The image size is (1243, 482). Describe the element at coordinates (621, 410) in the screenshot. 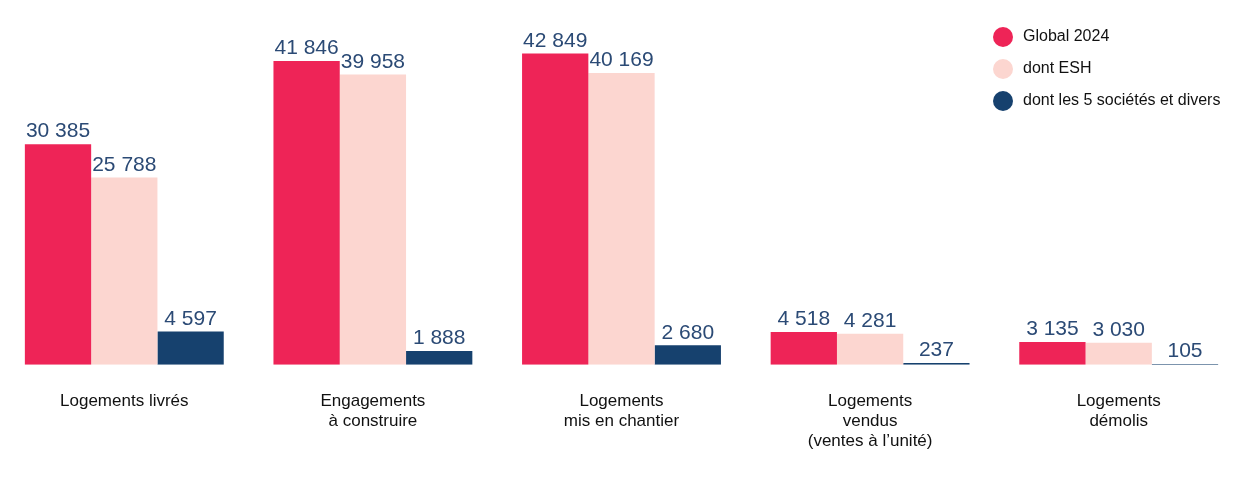

I see `x-tick-label: Logements mis en chantier` at that location.